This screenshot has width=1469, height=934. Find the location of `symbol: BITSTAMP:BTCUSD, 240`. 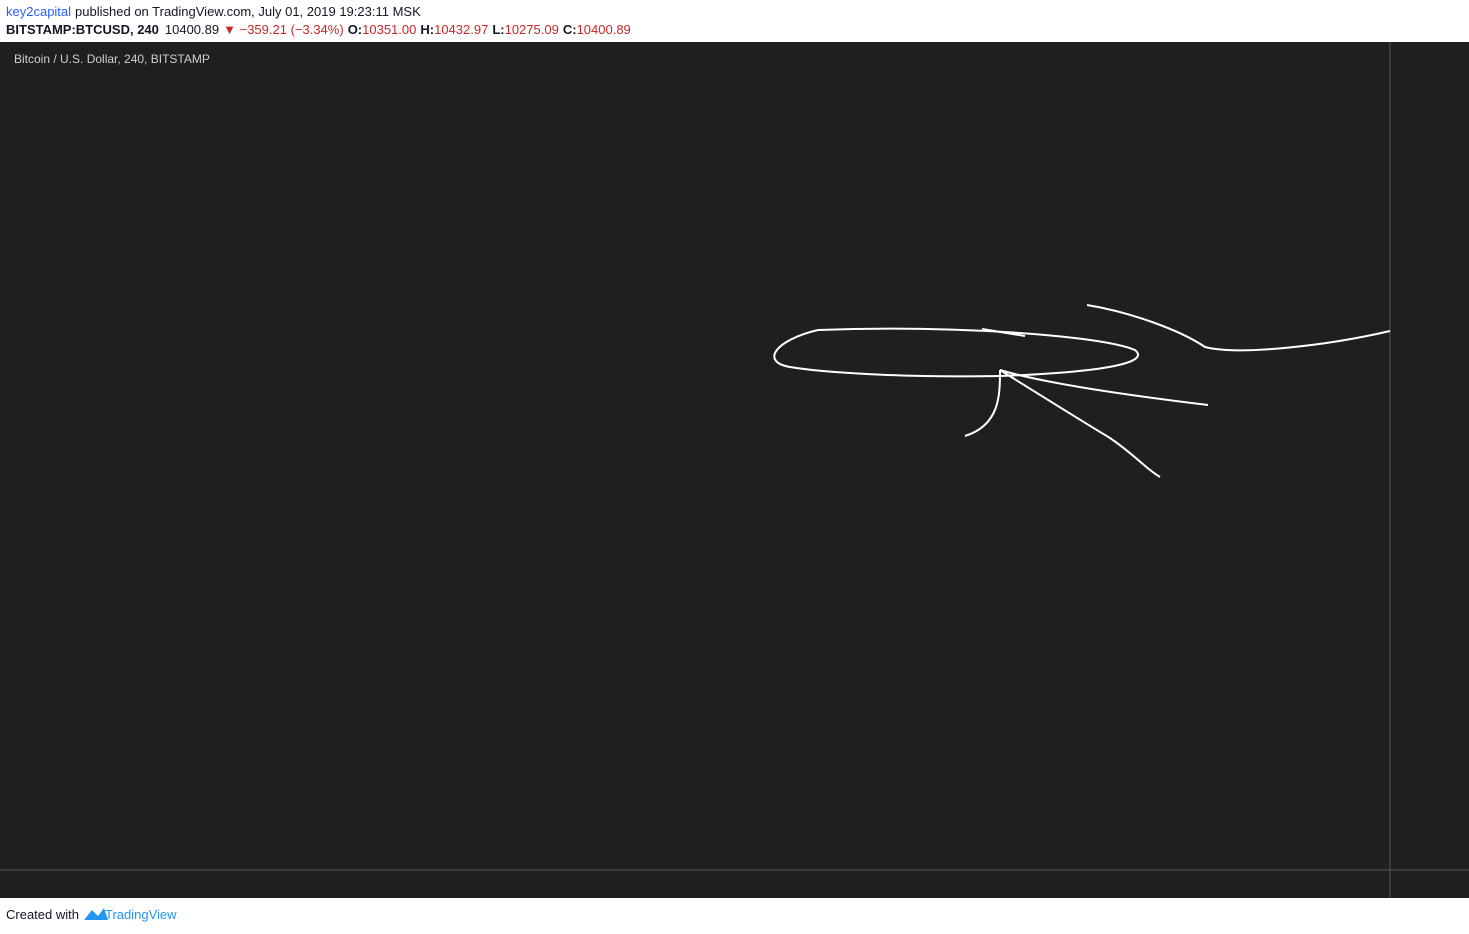

symbol: BITSTAMP:BTCUSD, 240 is located at coordinates (82, 29).